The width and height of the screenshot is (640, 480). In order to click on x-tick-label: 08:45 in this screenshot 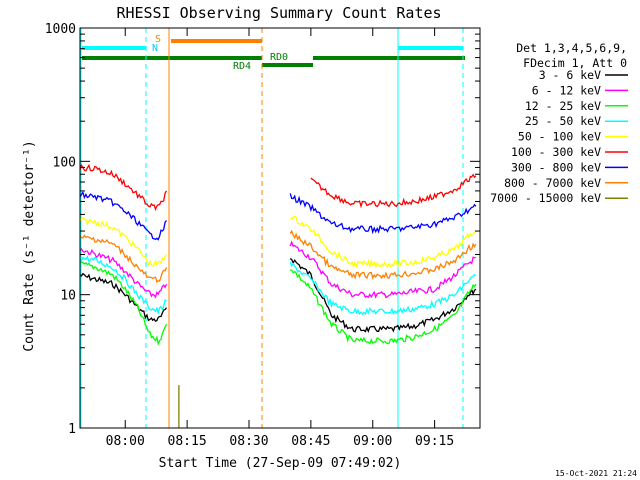, I will do `click(310, 441)`.